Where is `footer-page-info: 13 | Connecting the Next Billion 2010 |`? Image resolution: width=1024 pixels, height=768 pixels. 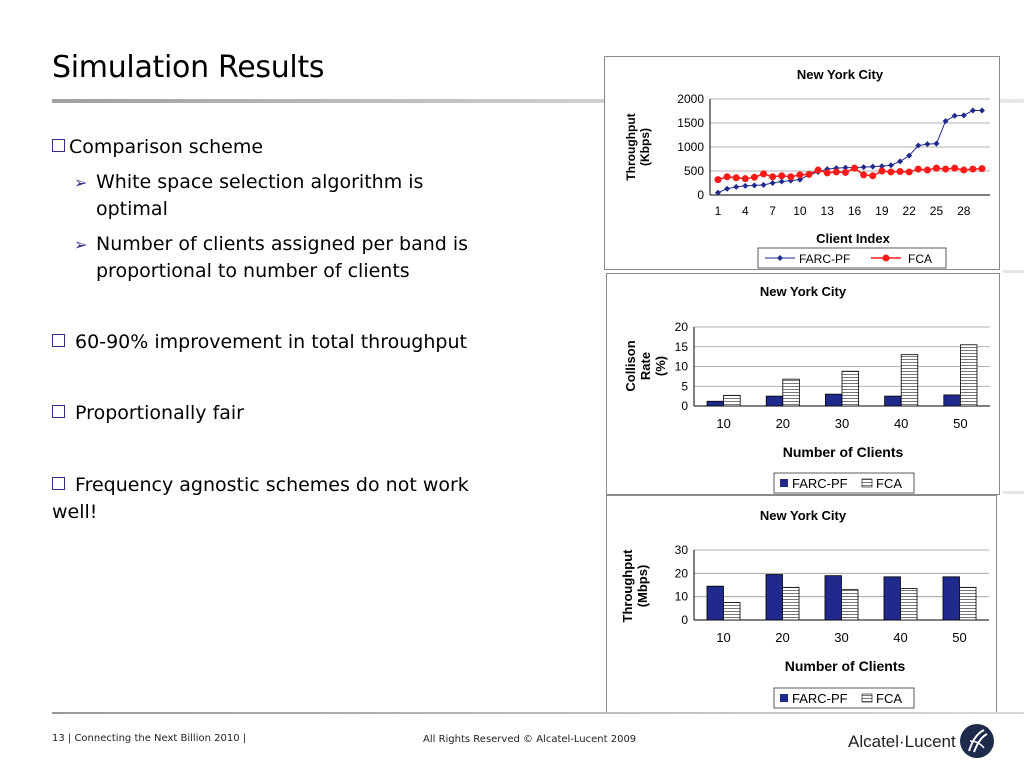 footer-page-info: 13 | Connecting the Next Billion 2010 | is located at coordinates (149, 738).